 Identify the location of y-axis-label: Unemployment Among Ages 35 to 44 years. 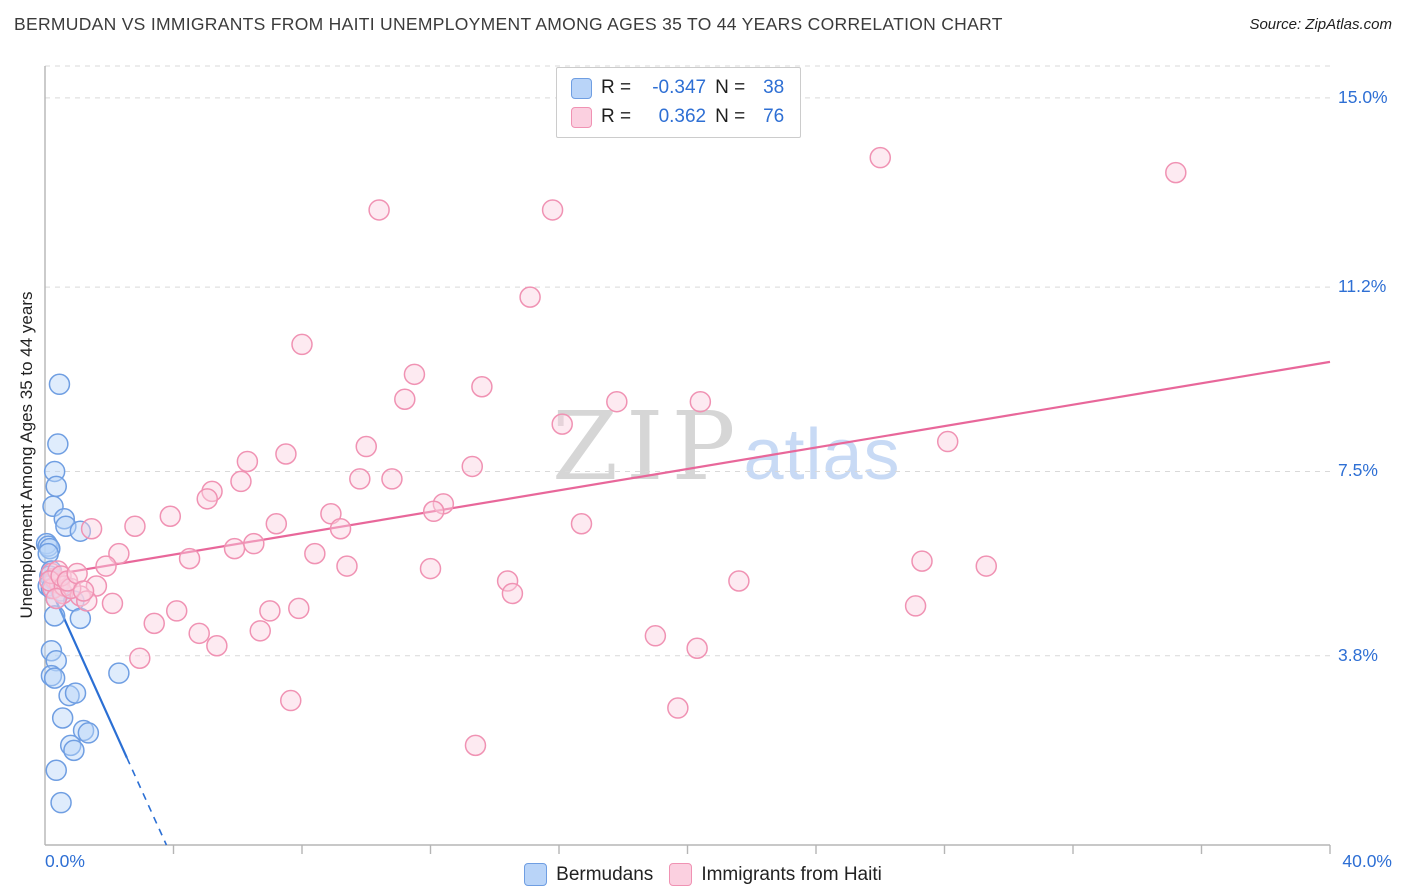
(26, 455).